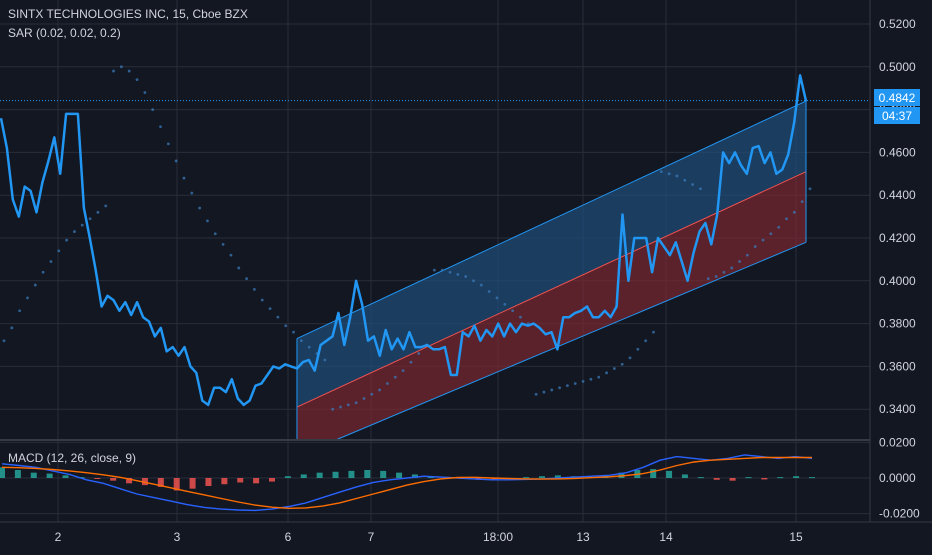  I want to click on macd-legend: MACD (12, 26, close, 9), so click(72, 458).